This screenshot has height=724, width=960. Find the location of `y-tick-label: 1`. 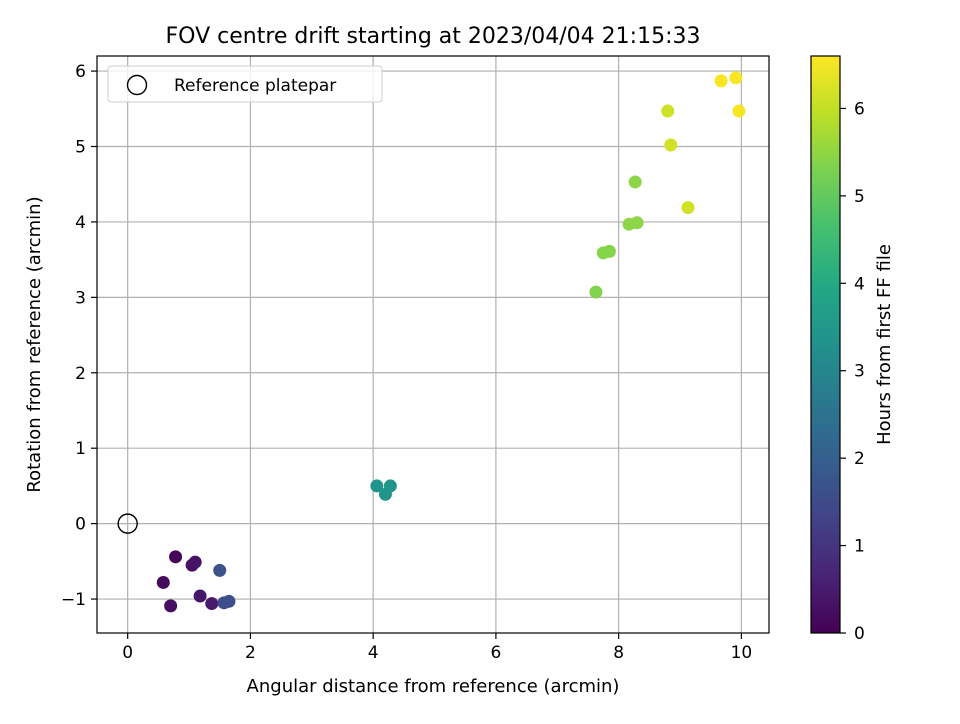

y-tick-label: 1 is located at coordinates (80, 449).